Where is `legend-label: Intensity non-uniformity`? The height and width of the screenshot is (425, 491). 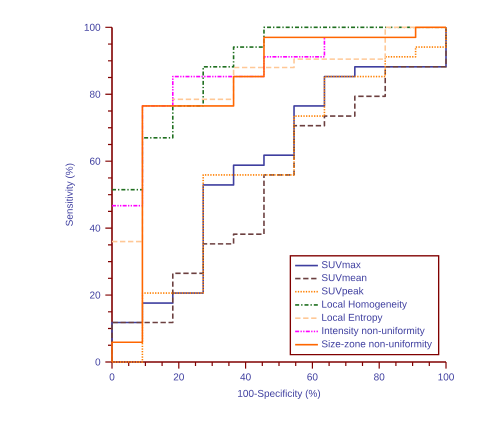 legend-label: Intensity non-uniformity is located at coordinates (373, 331).